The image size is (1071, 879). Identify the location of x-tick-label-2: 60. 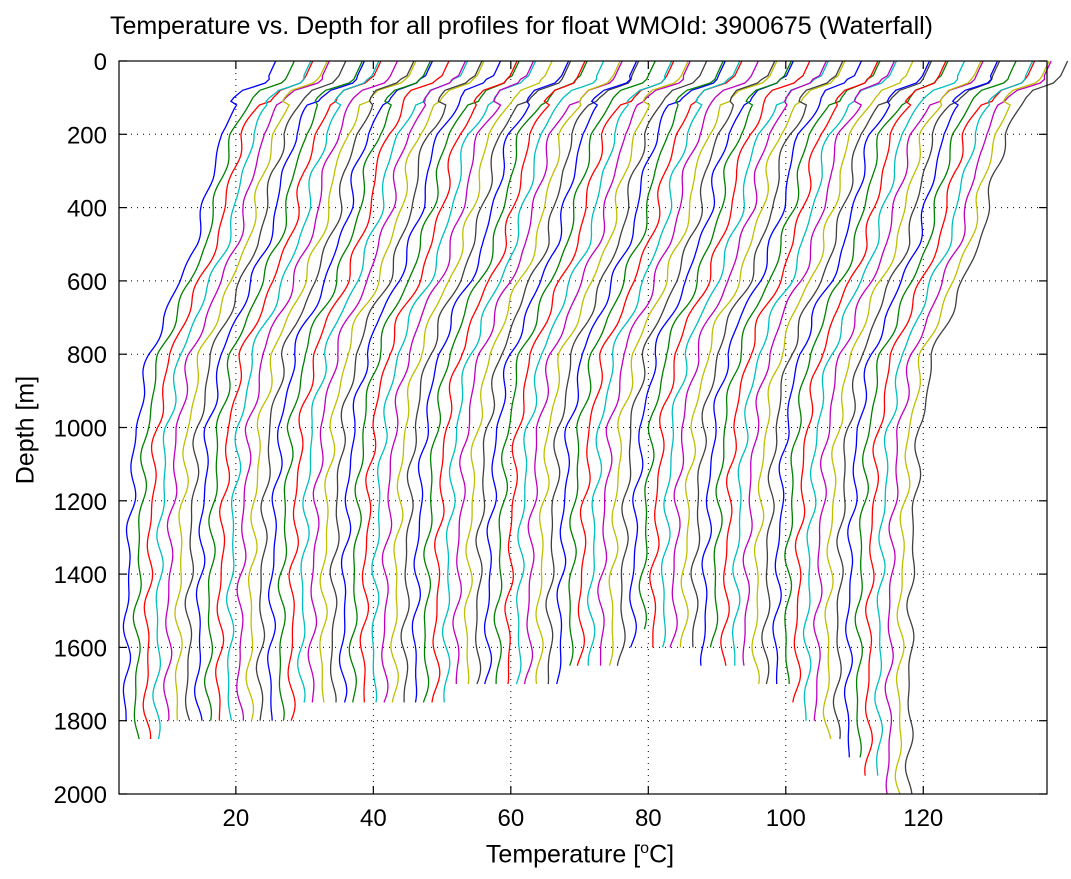
(510, 818).